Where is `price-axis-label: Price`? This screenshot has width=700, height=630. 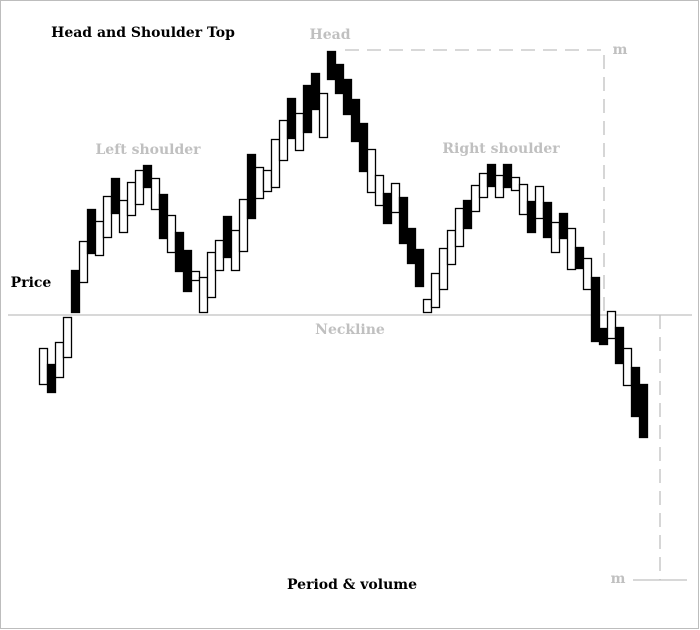
price-axis-label: Price is located at coordinates (31, 283).